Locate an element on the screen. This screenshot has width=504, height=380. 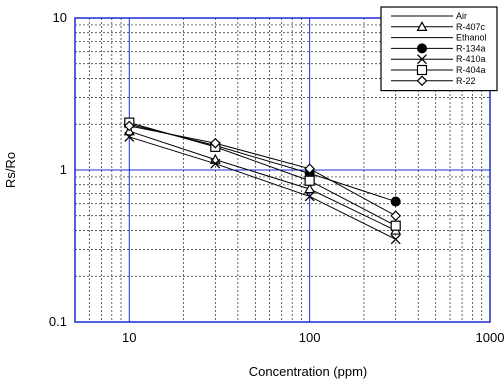
series-line-r-410a is located at coordinates (262, 188).